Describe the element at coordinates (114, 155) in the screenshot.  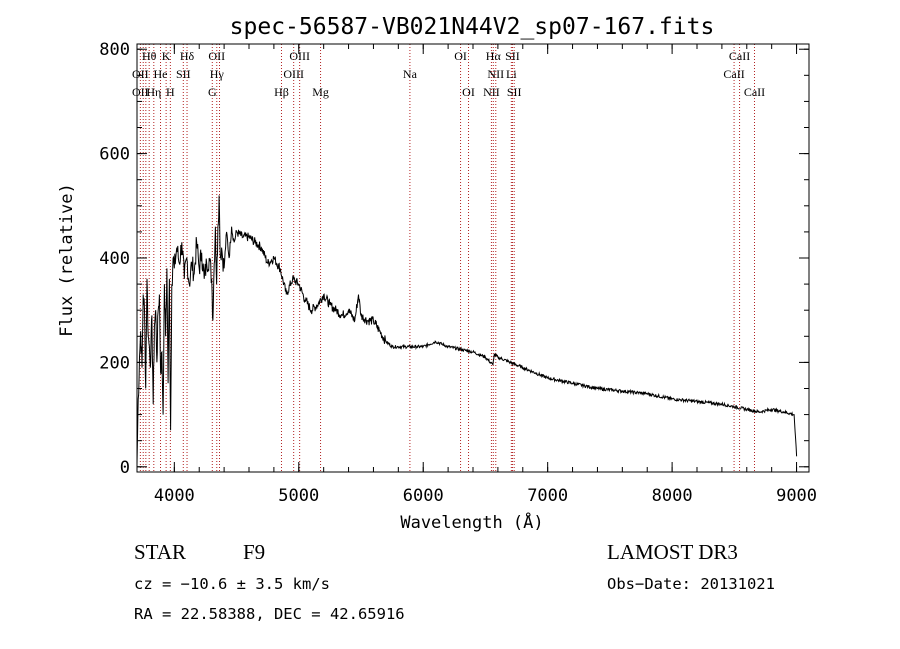
I see `y-tick-label-3: 600` at that location.